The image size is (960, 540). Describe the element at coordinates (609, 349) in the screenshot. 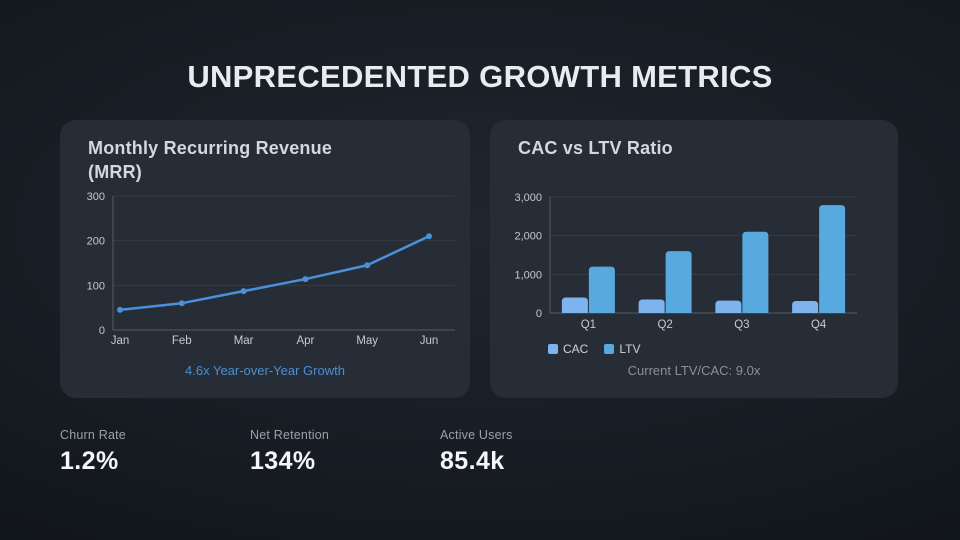

I see `legend-swatch-ltv` at that location.